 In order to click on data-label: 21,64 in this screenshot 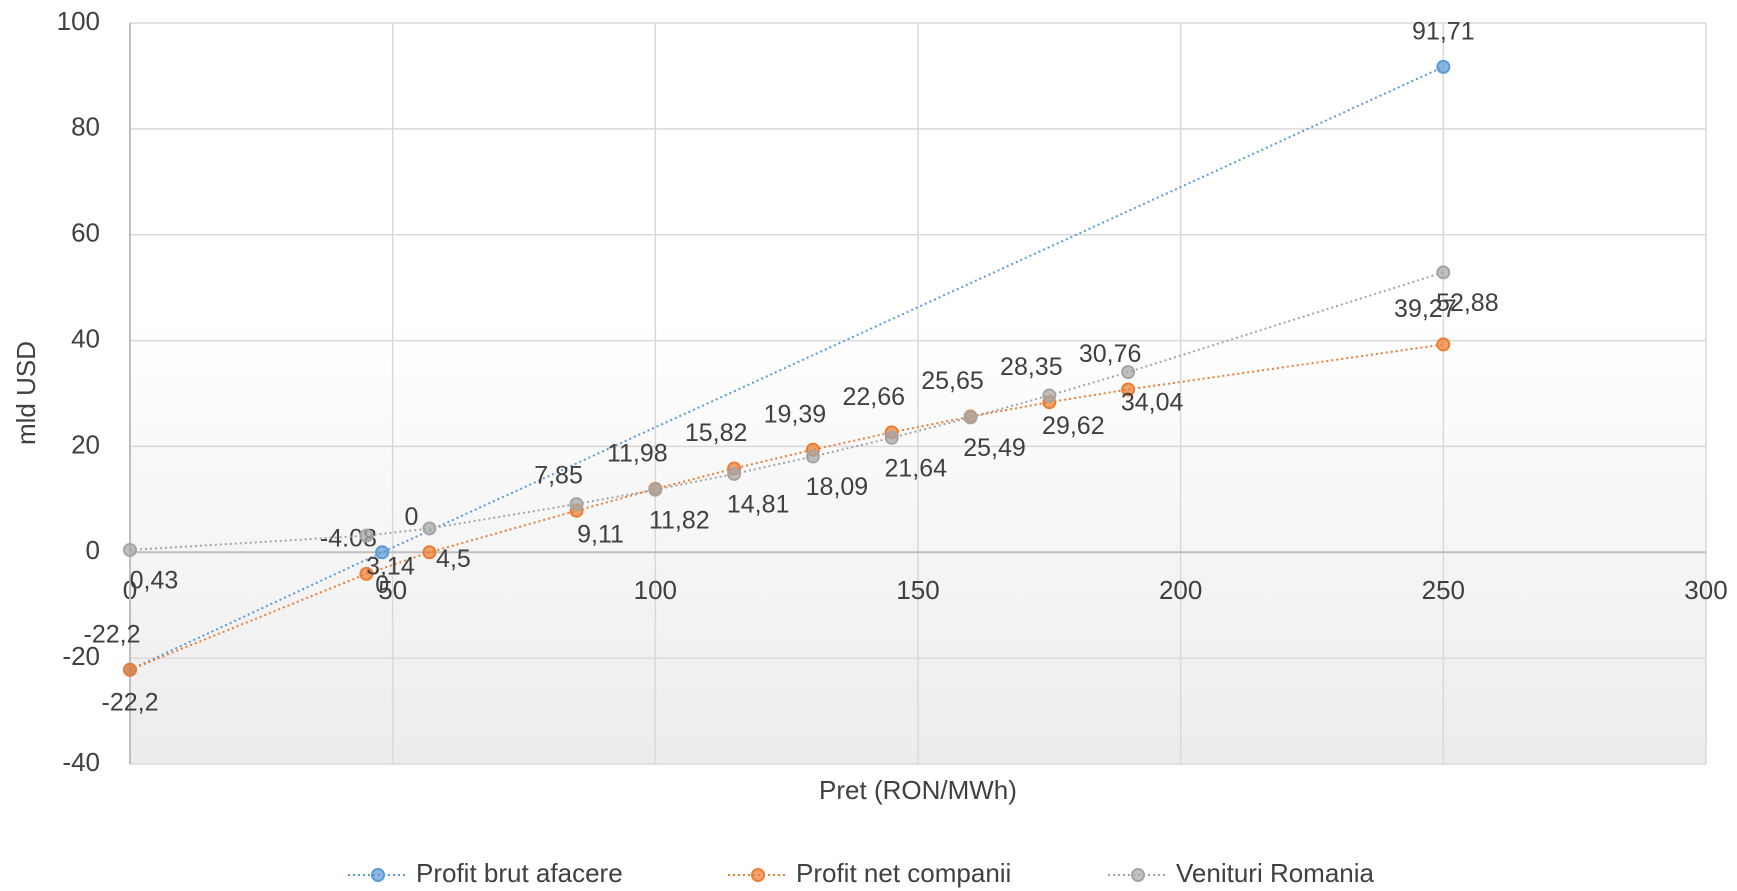, I will do `click(915, 468)`.